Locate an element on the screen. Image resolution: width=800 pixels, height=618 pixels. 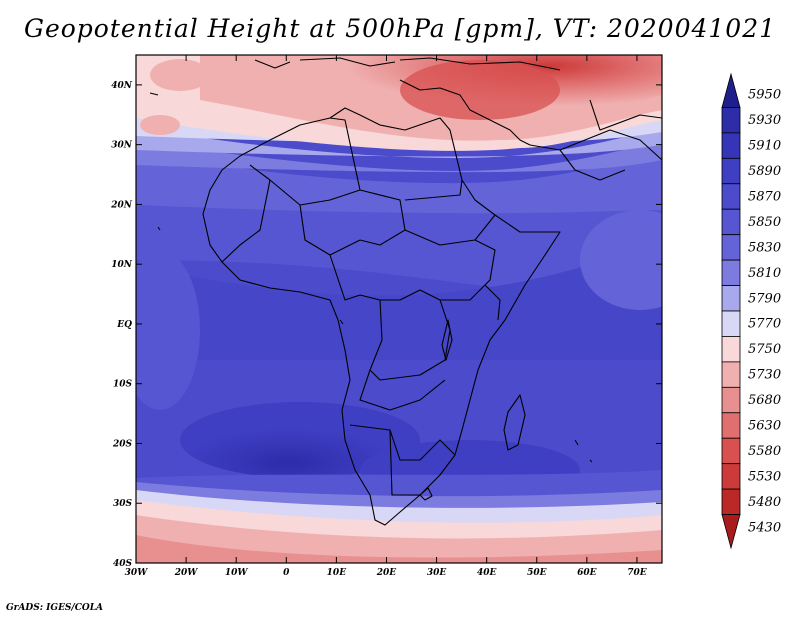
colorbar-label: 5810 is located at coordinates (764, 273).